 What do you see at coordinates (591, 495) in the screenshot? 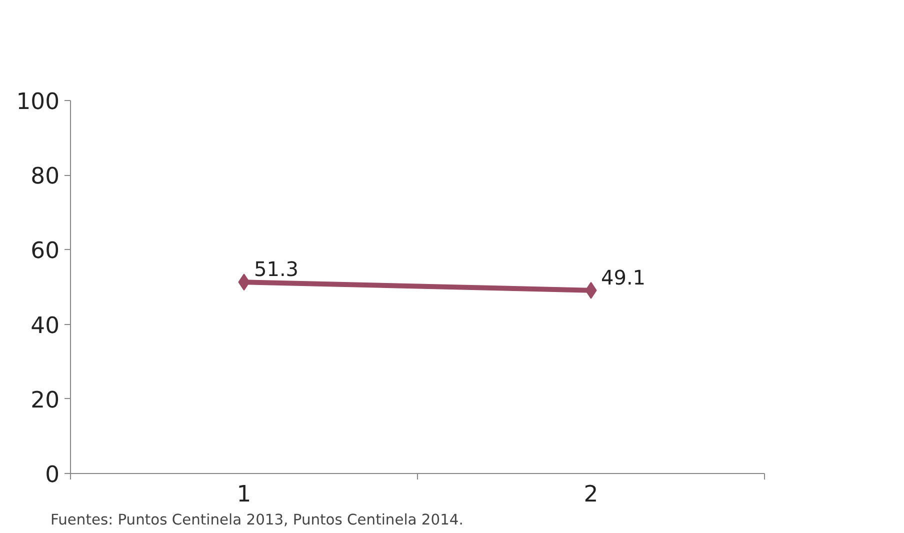
I see `x-tick-label: 2` at bounding box center [591, 495].